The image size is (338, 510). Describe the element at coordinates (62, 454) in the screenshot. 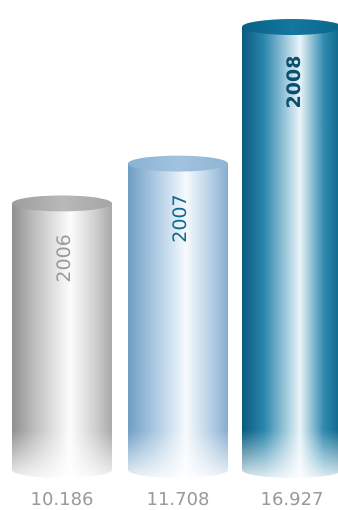

I see `cylinder-base-fade-2006` at that location.